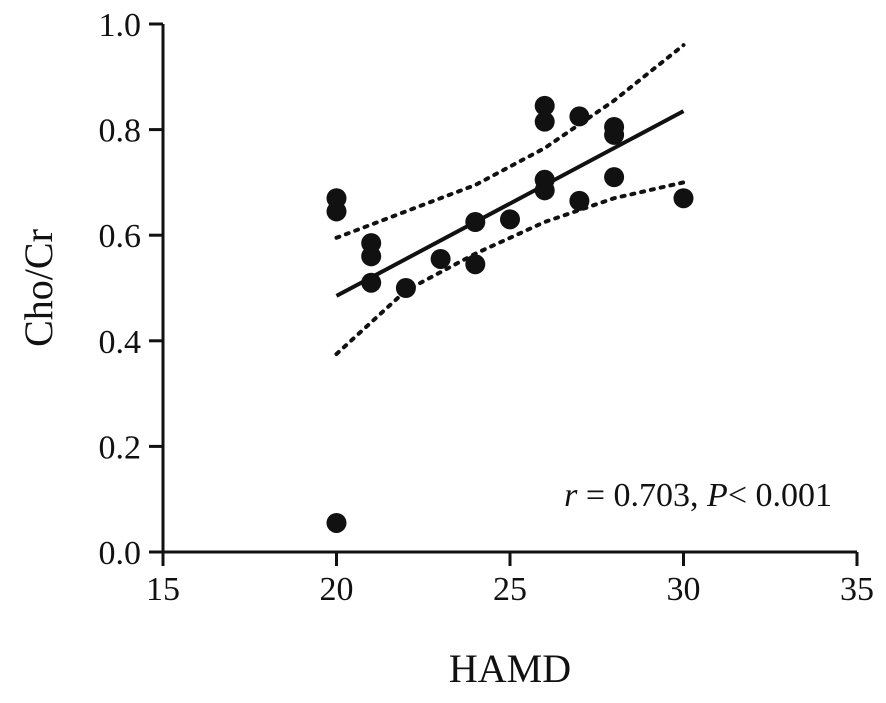  What do you see at coordinates (642, 495) in the screenshot?
I see `r-value: = 0.703,` at bounding box center [642, 495].